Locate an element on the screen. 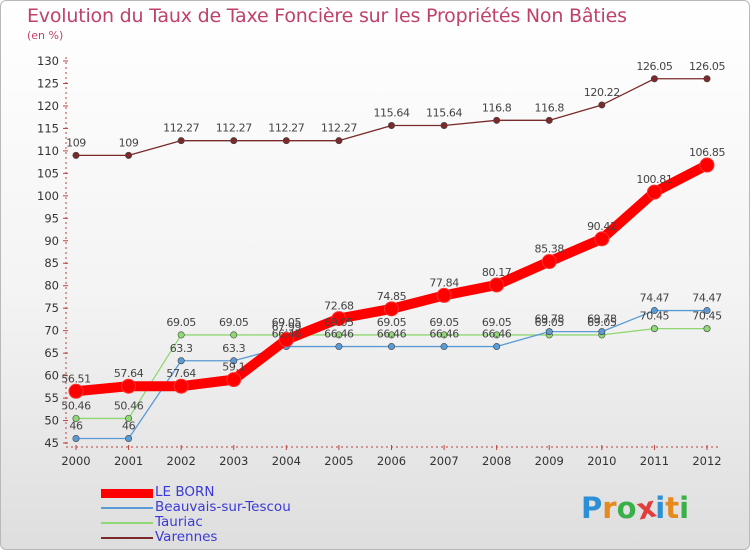 This screenshot has height=550, width=750. legend-label: Beauvais-sur-Tescou is located at coordinates (223, 507).